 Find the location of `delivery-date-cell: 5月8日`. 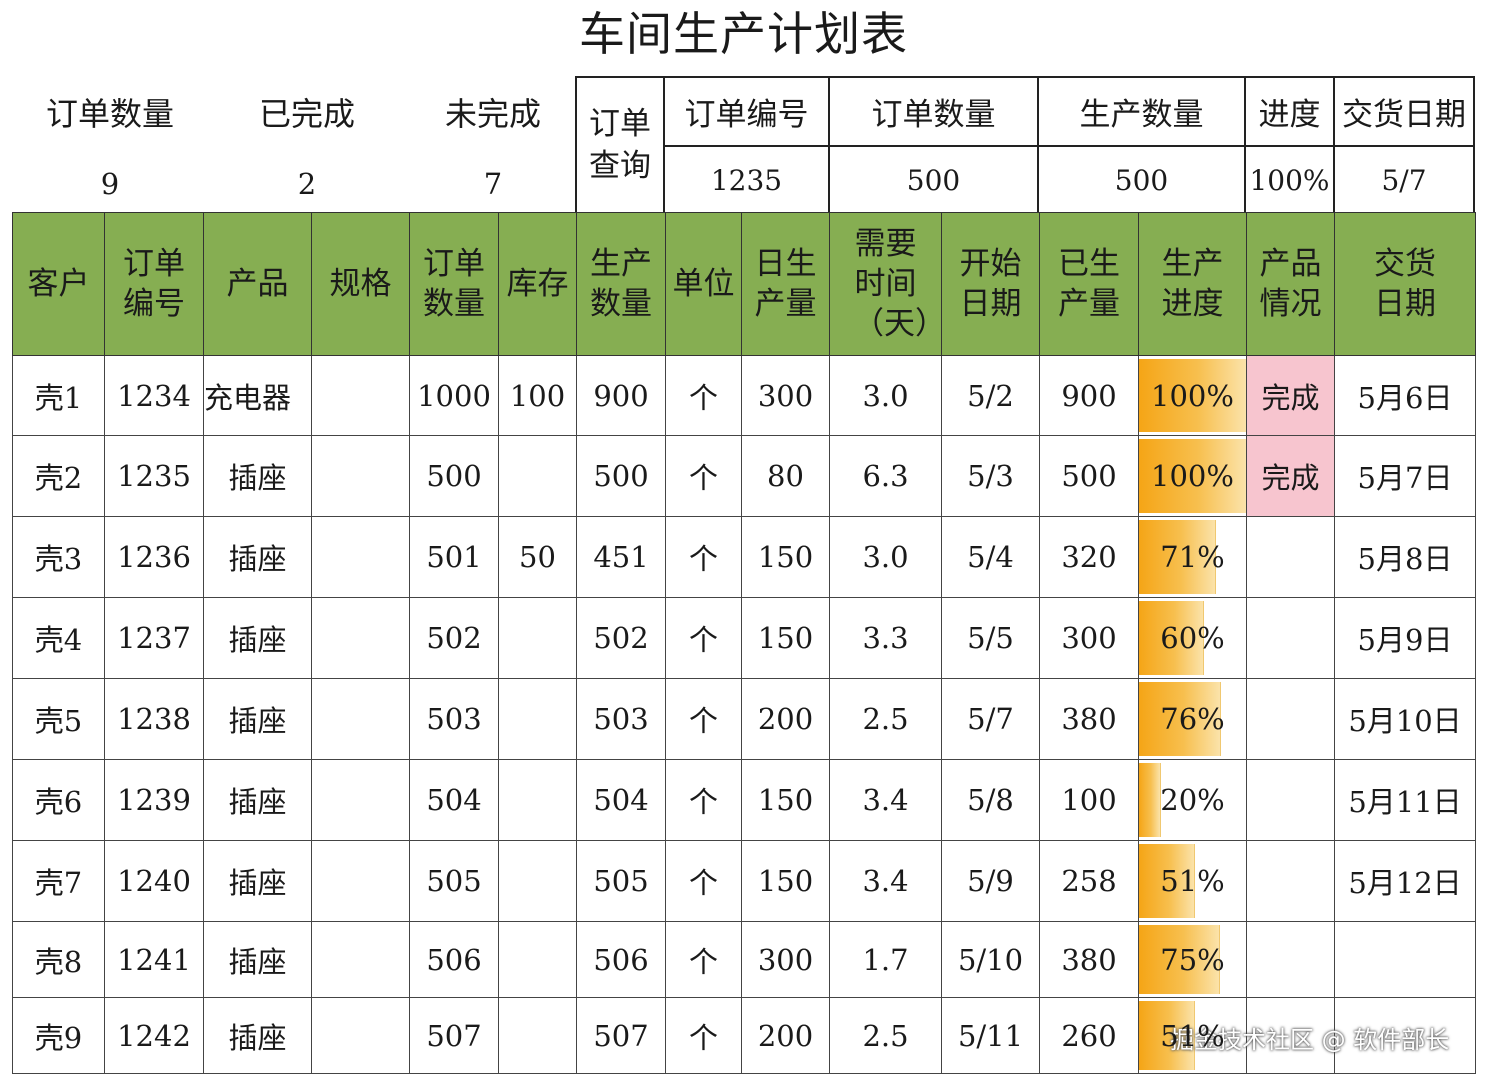

delivery-date-cell: 5月8日 is located at coordinates (1405, 557).